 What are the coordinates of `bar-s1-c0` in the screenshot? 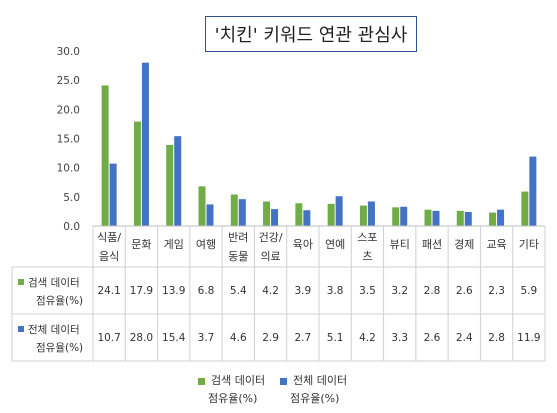 It's located at (113, 194).